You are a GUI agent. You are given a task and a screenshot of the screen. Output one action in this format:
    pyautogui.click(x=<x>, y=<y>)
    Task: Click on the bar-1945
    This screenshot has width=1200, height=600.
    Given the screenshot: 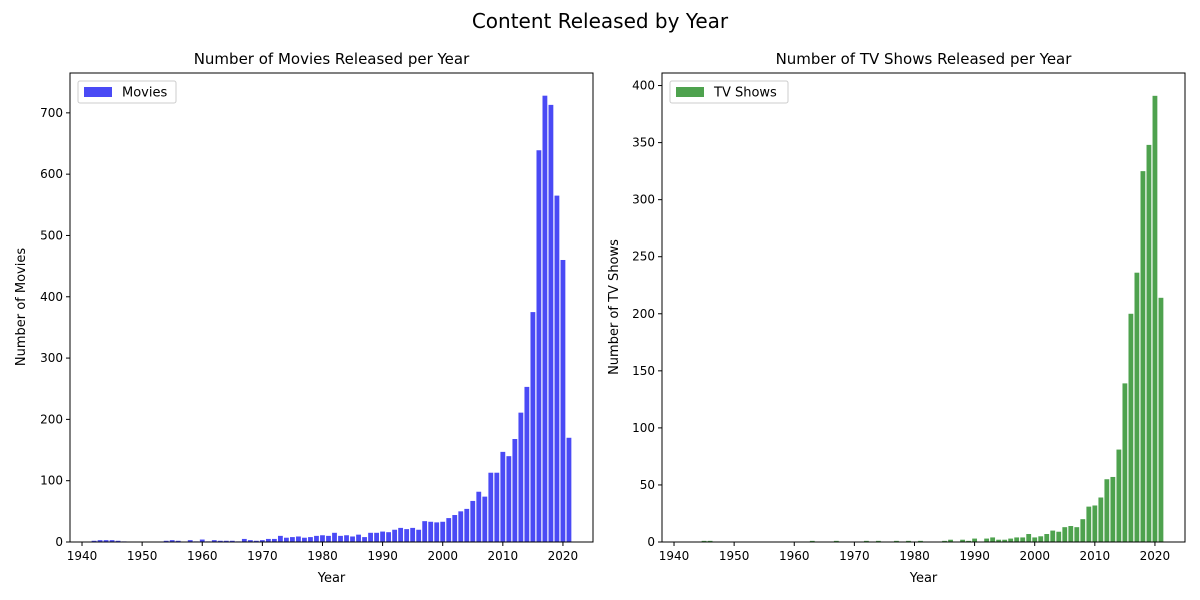 What is the action you would take?
    pyautogui.click(x=704, y=541)
    